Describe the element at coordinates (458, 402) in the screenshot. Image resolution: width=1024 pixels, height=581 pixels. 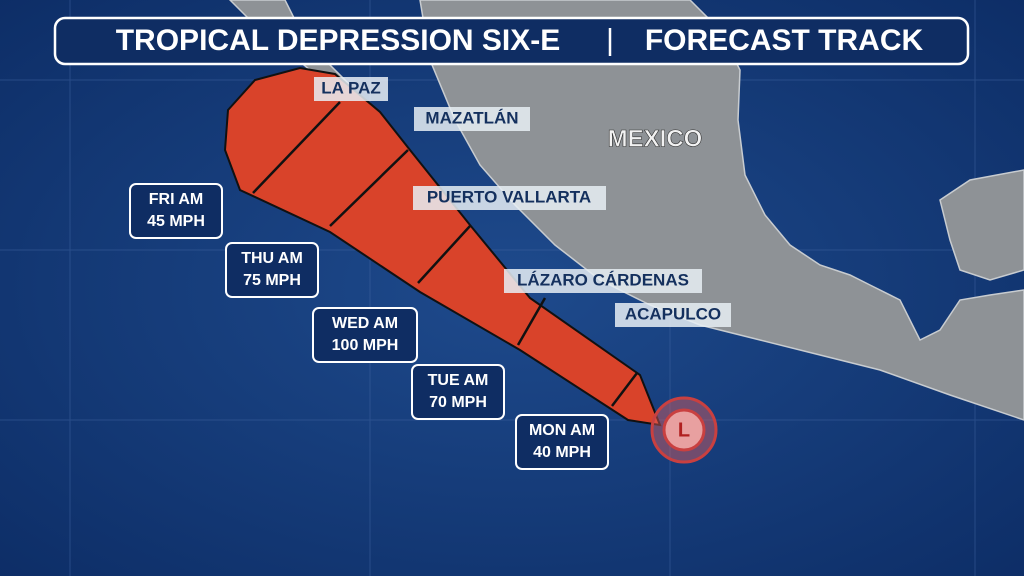
I see `forecast-wind: 70 MPH` at that location.